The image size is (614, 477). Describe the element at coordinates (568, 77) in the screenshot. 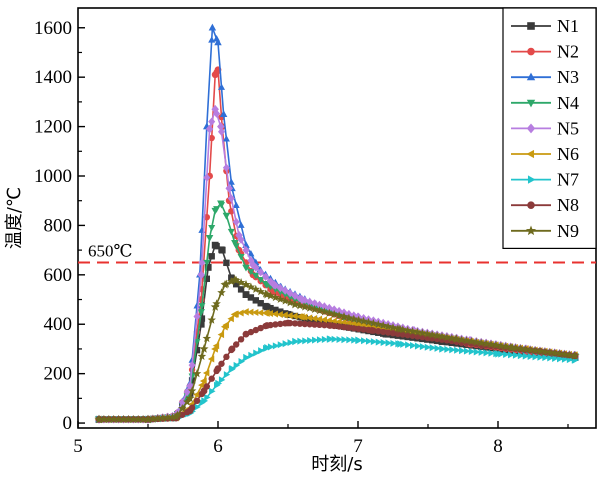

I see `legend-label: N3` at that location.